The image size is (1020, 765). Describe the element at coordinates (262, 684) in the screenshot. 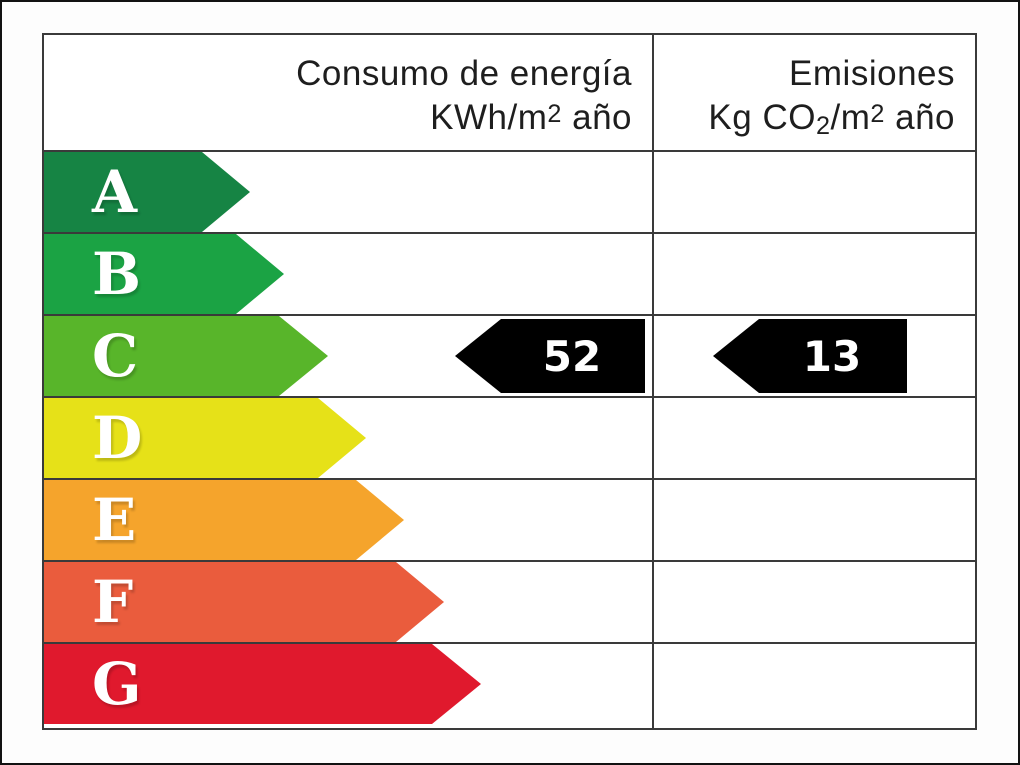

I see `rating-band-arrow-g` at that location.